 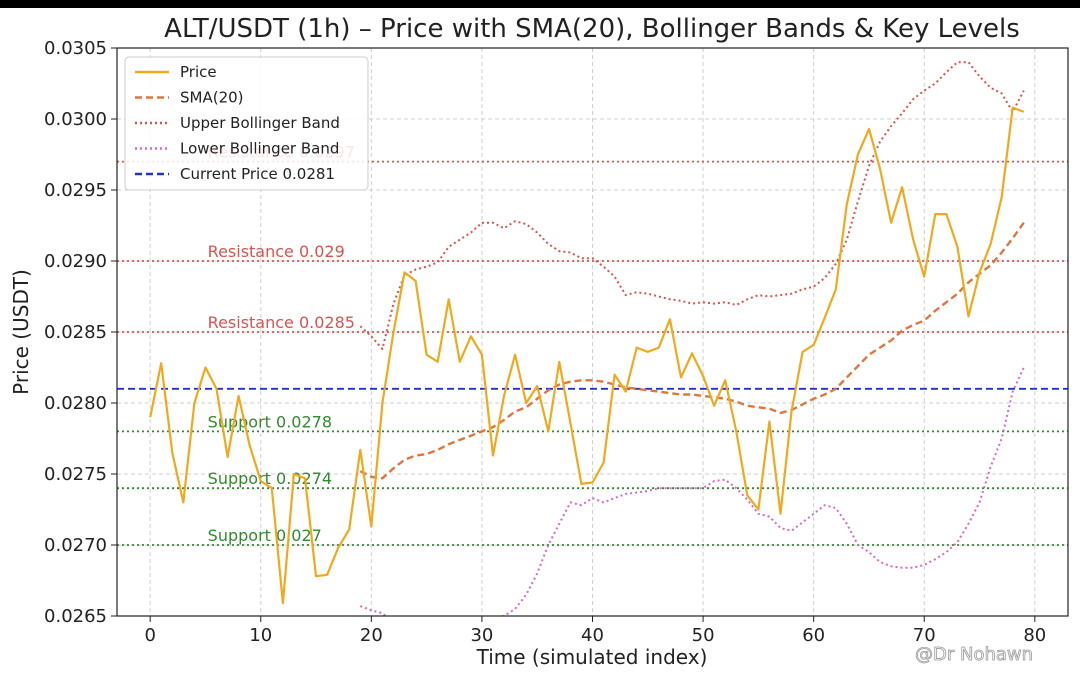 I want to click on x-tick-label: 80, so click(x=1034, y=635).